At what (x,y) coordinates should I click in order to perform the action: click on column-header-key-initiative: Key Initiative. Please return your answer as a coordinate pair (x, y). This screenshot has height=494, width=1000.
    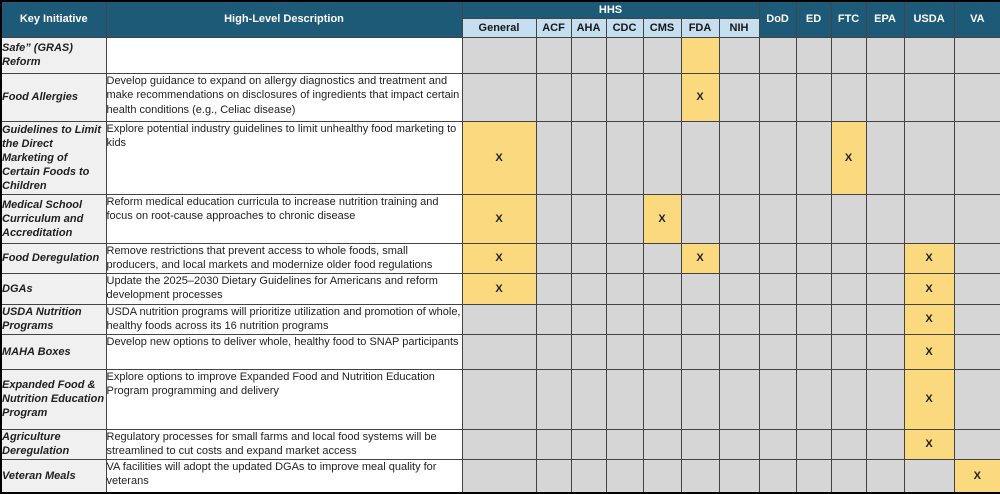
    Looking at the image, I should click on (53, 19).